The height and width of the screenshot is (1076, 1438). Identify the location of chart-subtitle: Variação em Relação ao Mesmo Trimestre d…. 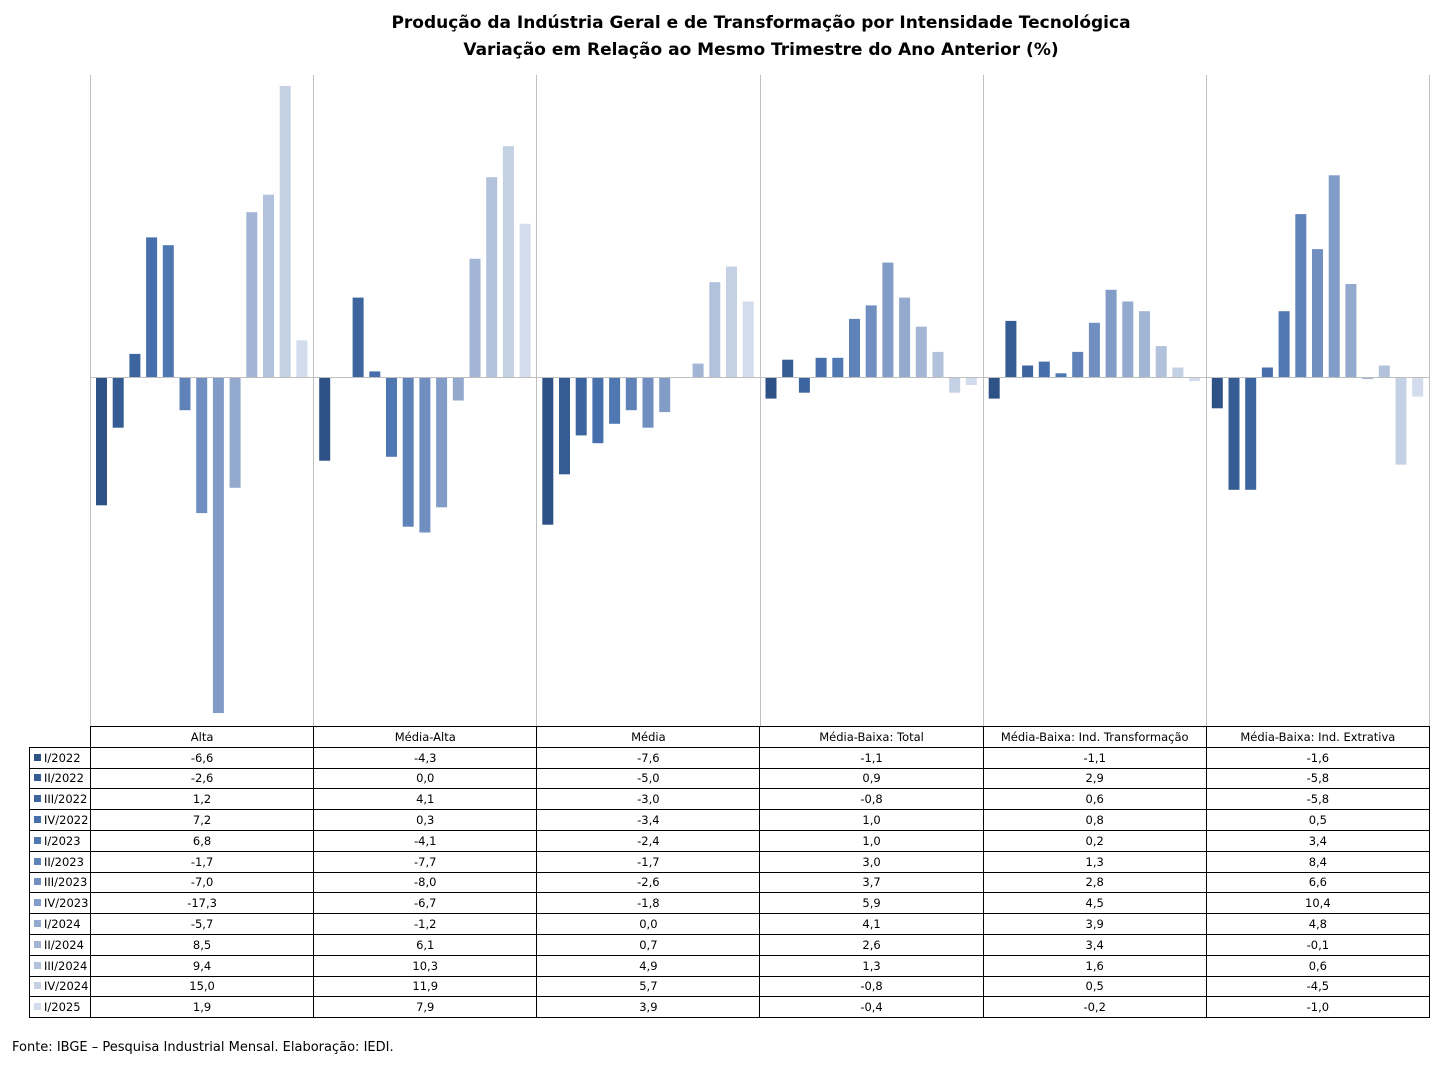
(761, 50).